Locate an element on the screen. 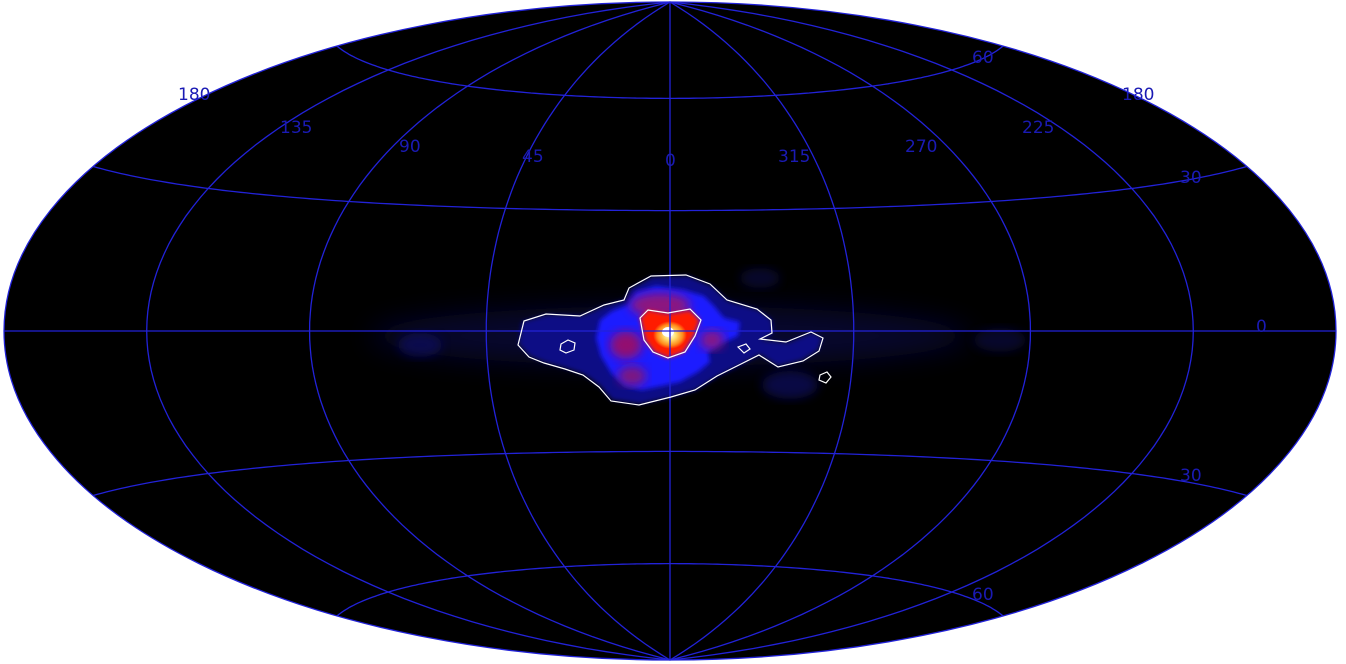  lon-label-135: 135 is located at coordinates (296, 128).